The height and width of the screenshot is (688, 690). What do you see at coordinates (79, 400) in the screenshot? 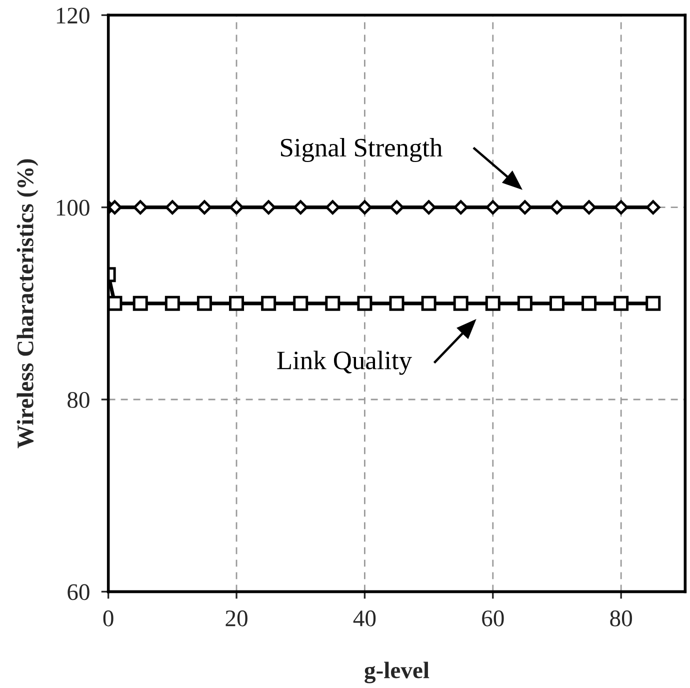
I see `y-tick-label: 80` at bounding box center [79, 400].